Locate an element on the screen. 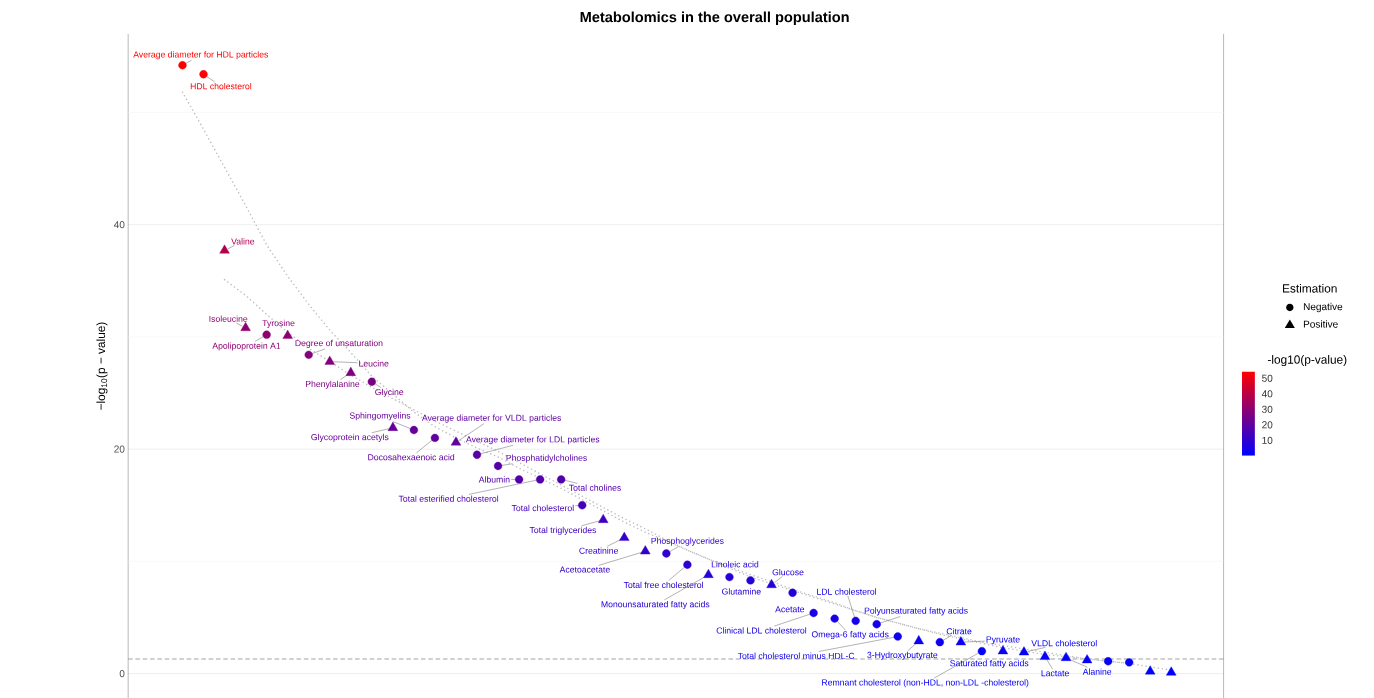  annotation: Average diameter for HDL particles is located at coordinates (201, 55).